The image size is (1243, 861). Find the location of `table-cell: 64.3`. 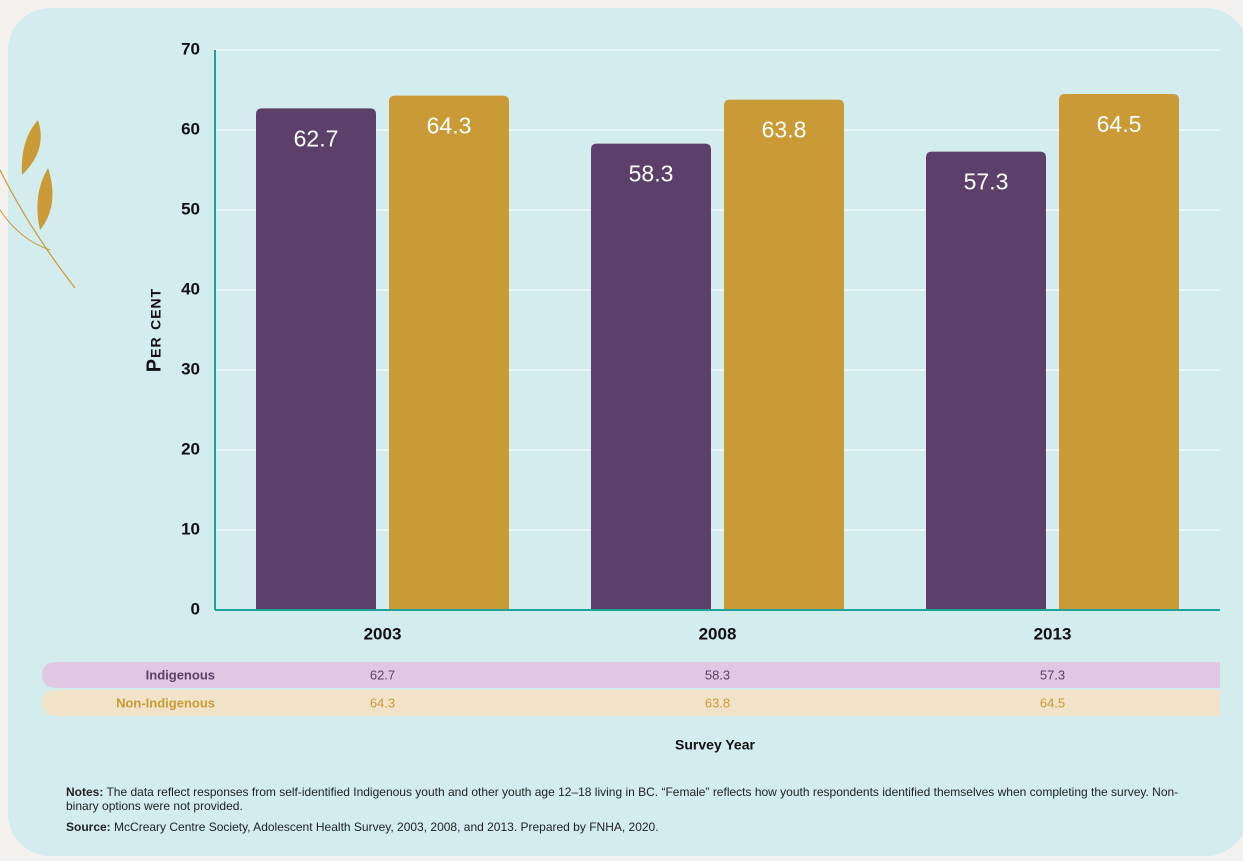

table-cell: 64.3 is located at coordinates (382, 702).